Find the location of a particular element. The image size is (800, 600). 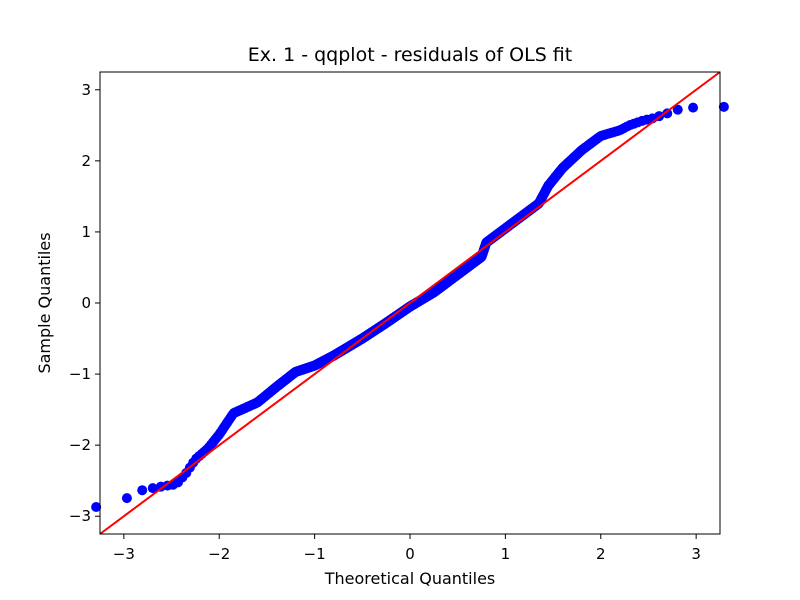

x-tick-label: −3 is located at coordinates (124, 554).